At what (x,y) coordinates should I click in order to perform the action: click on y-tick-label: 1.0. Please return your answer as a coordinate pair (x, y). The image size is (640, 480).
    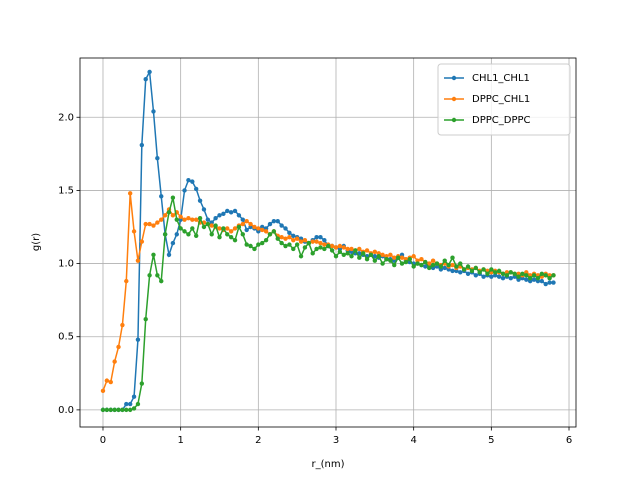
    Looking at the image, I should click on (66, 264).